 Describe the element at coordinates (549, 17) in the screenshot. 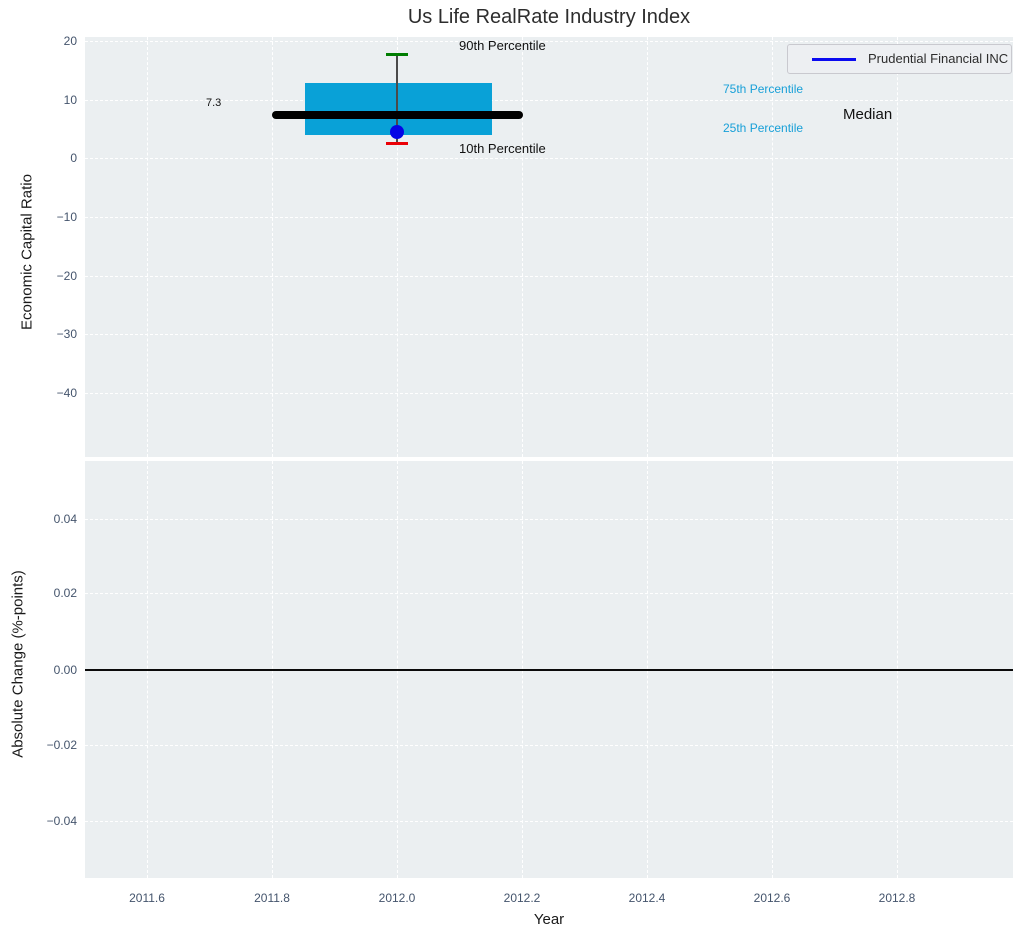

I see `chart-title: Us Life RealRate Industry Index` at that location.